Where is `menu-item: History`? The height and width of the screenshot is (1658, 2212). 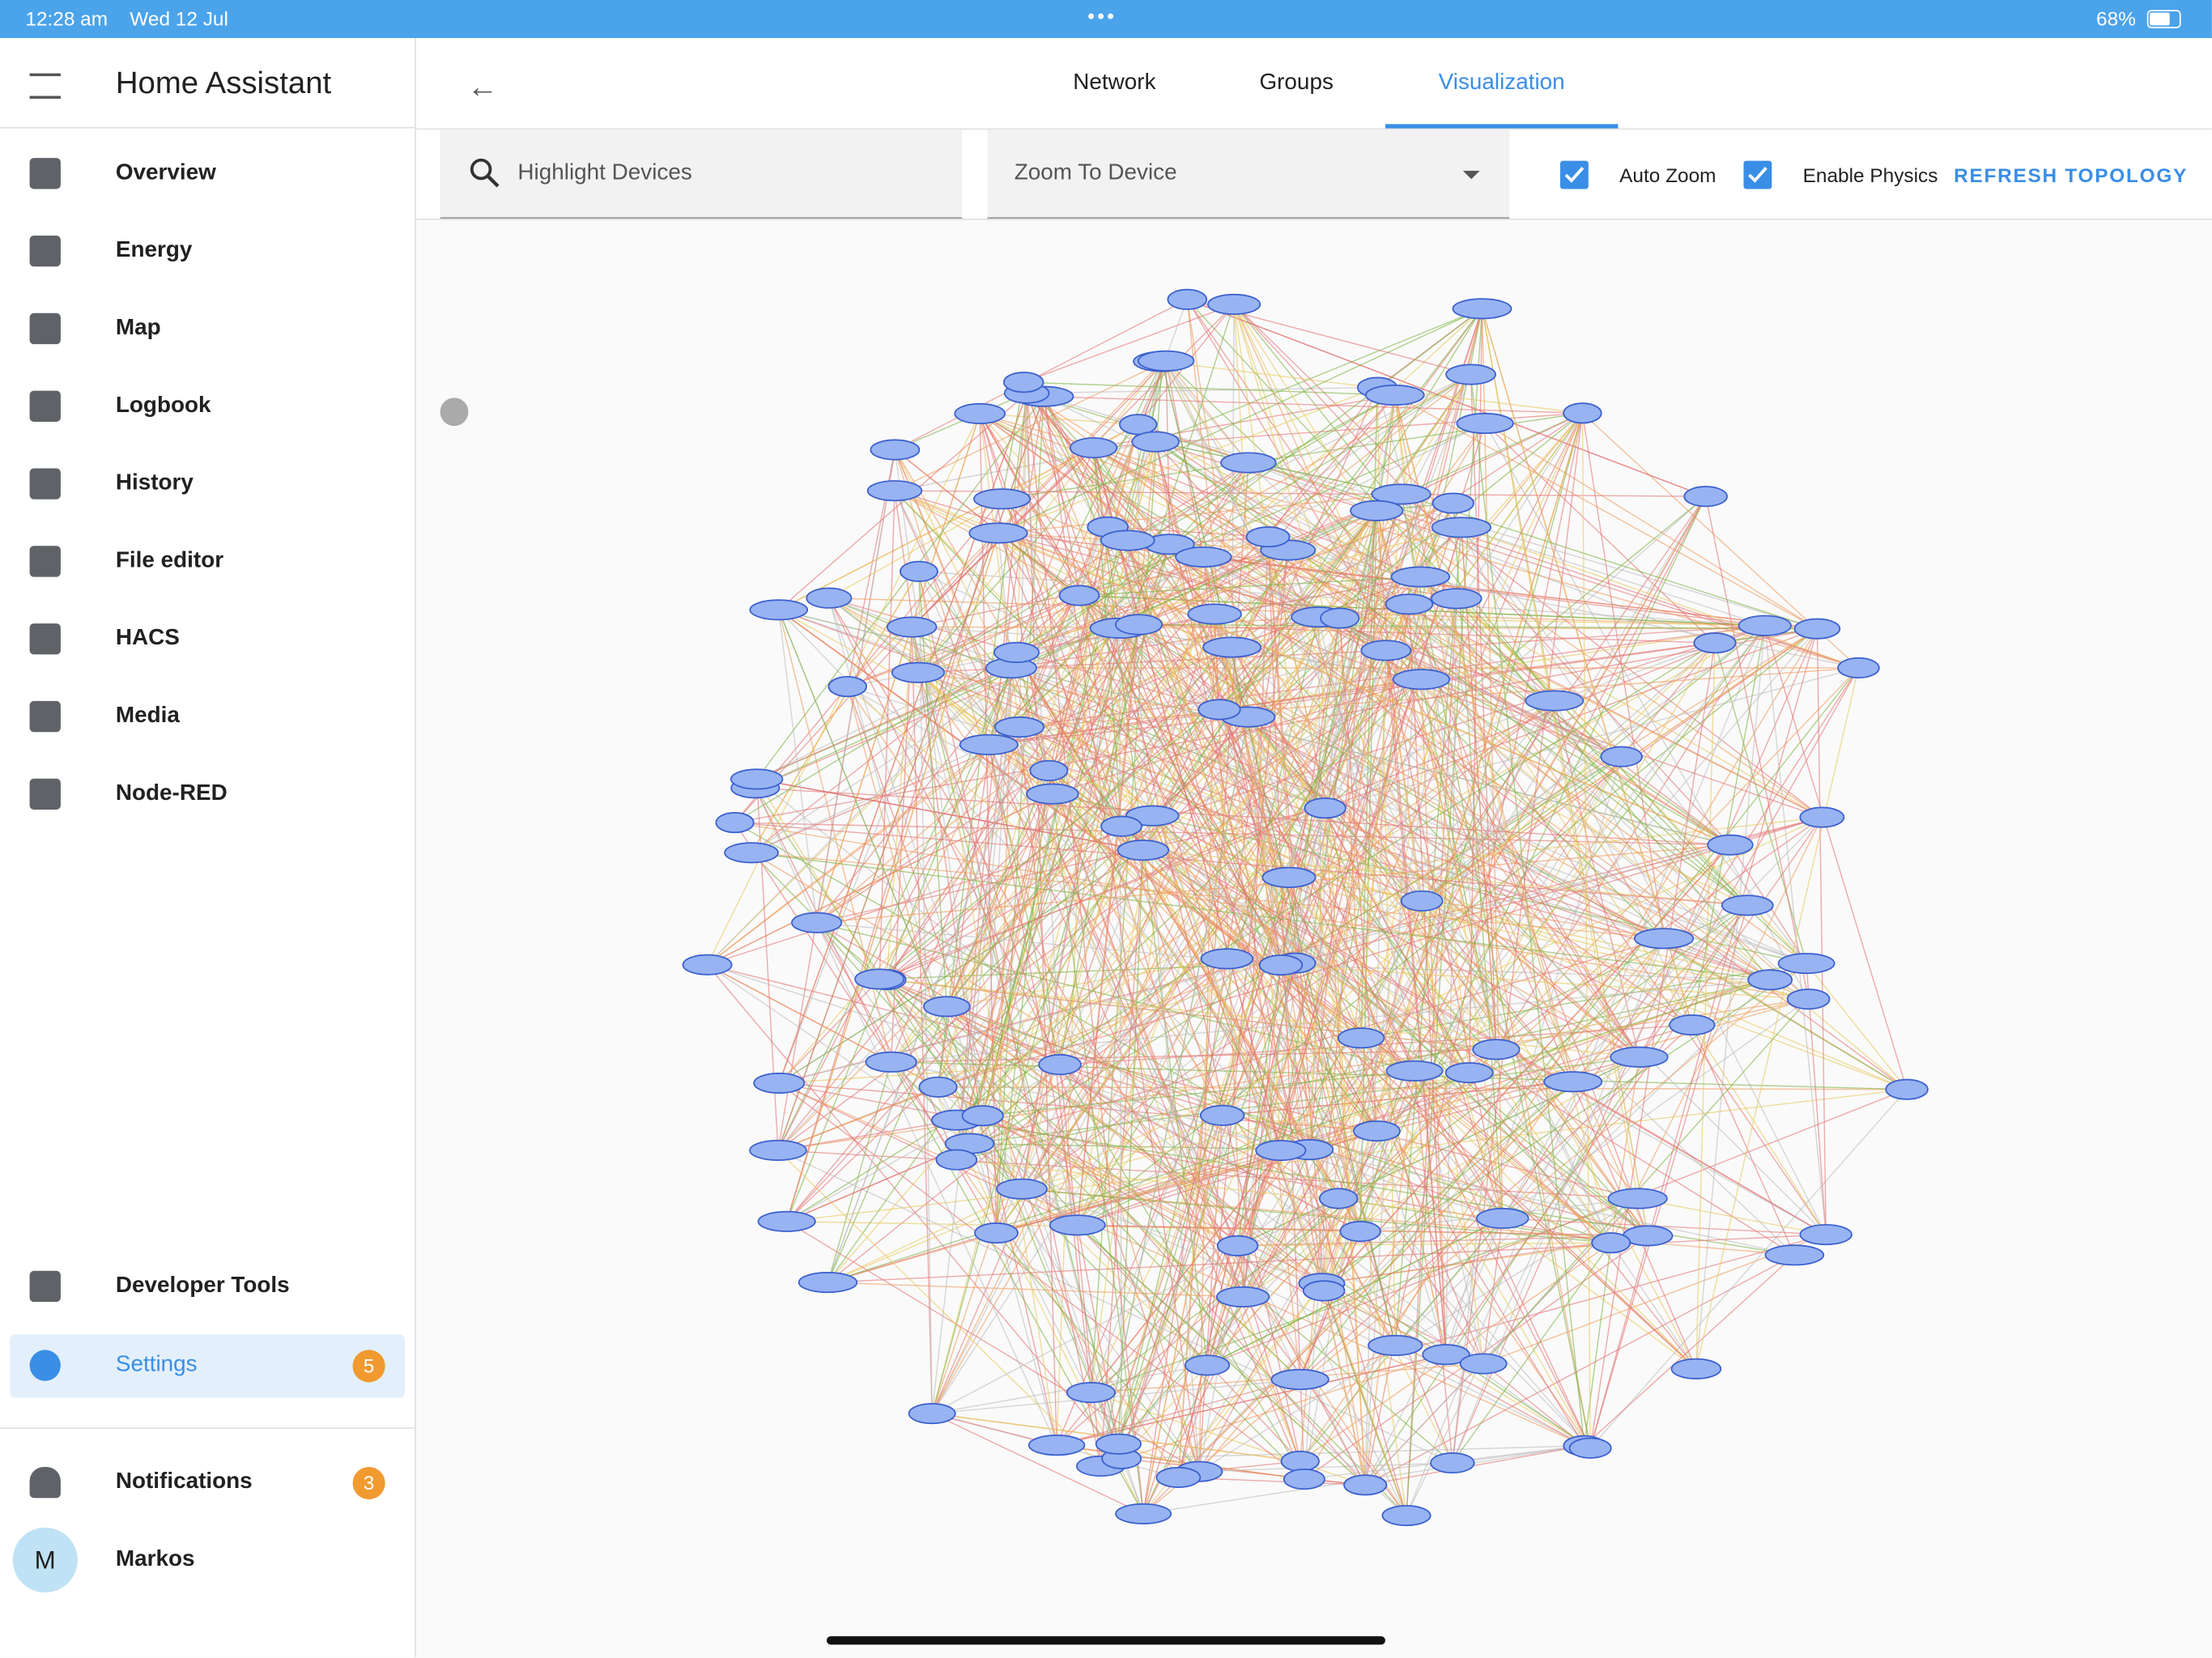
menu-item: History is located at coordinates (208, 484).